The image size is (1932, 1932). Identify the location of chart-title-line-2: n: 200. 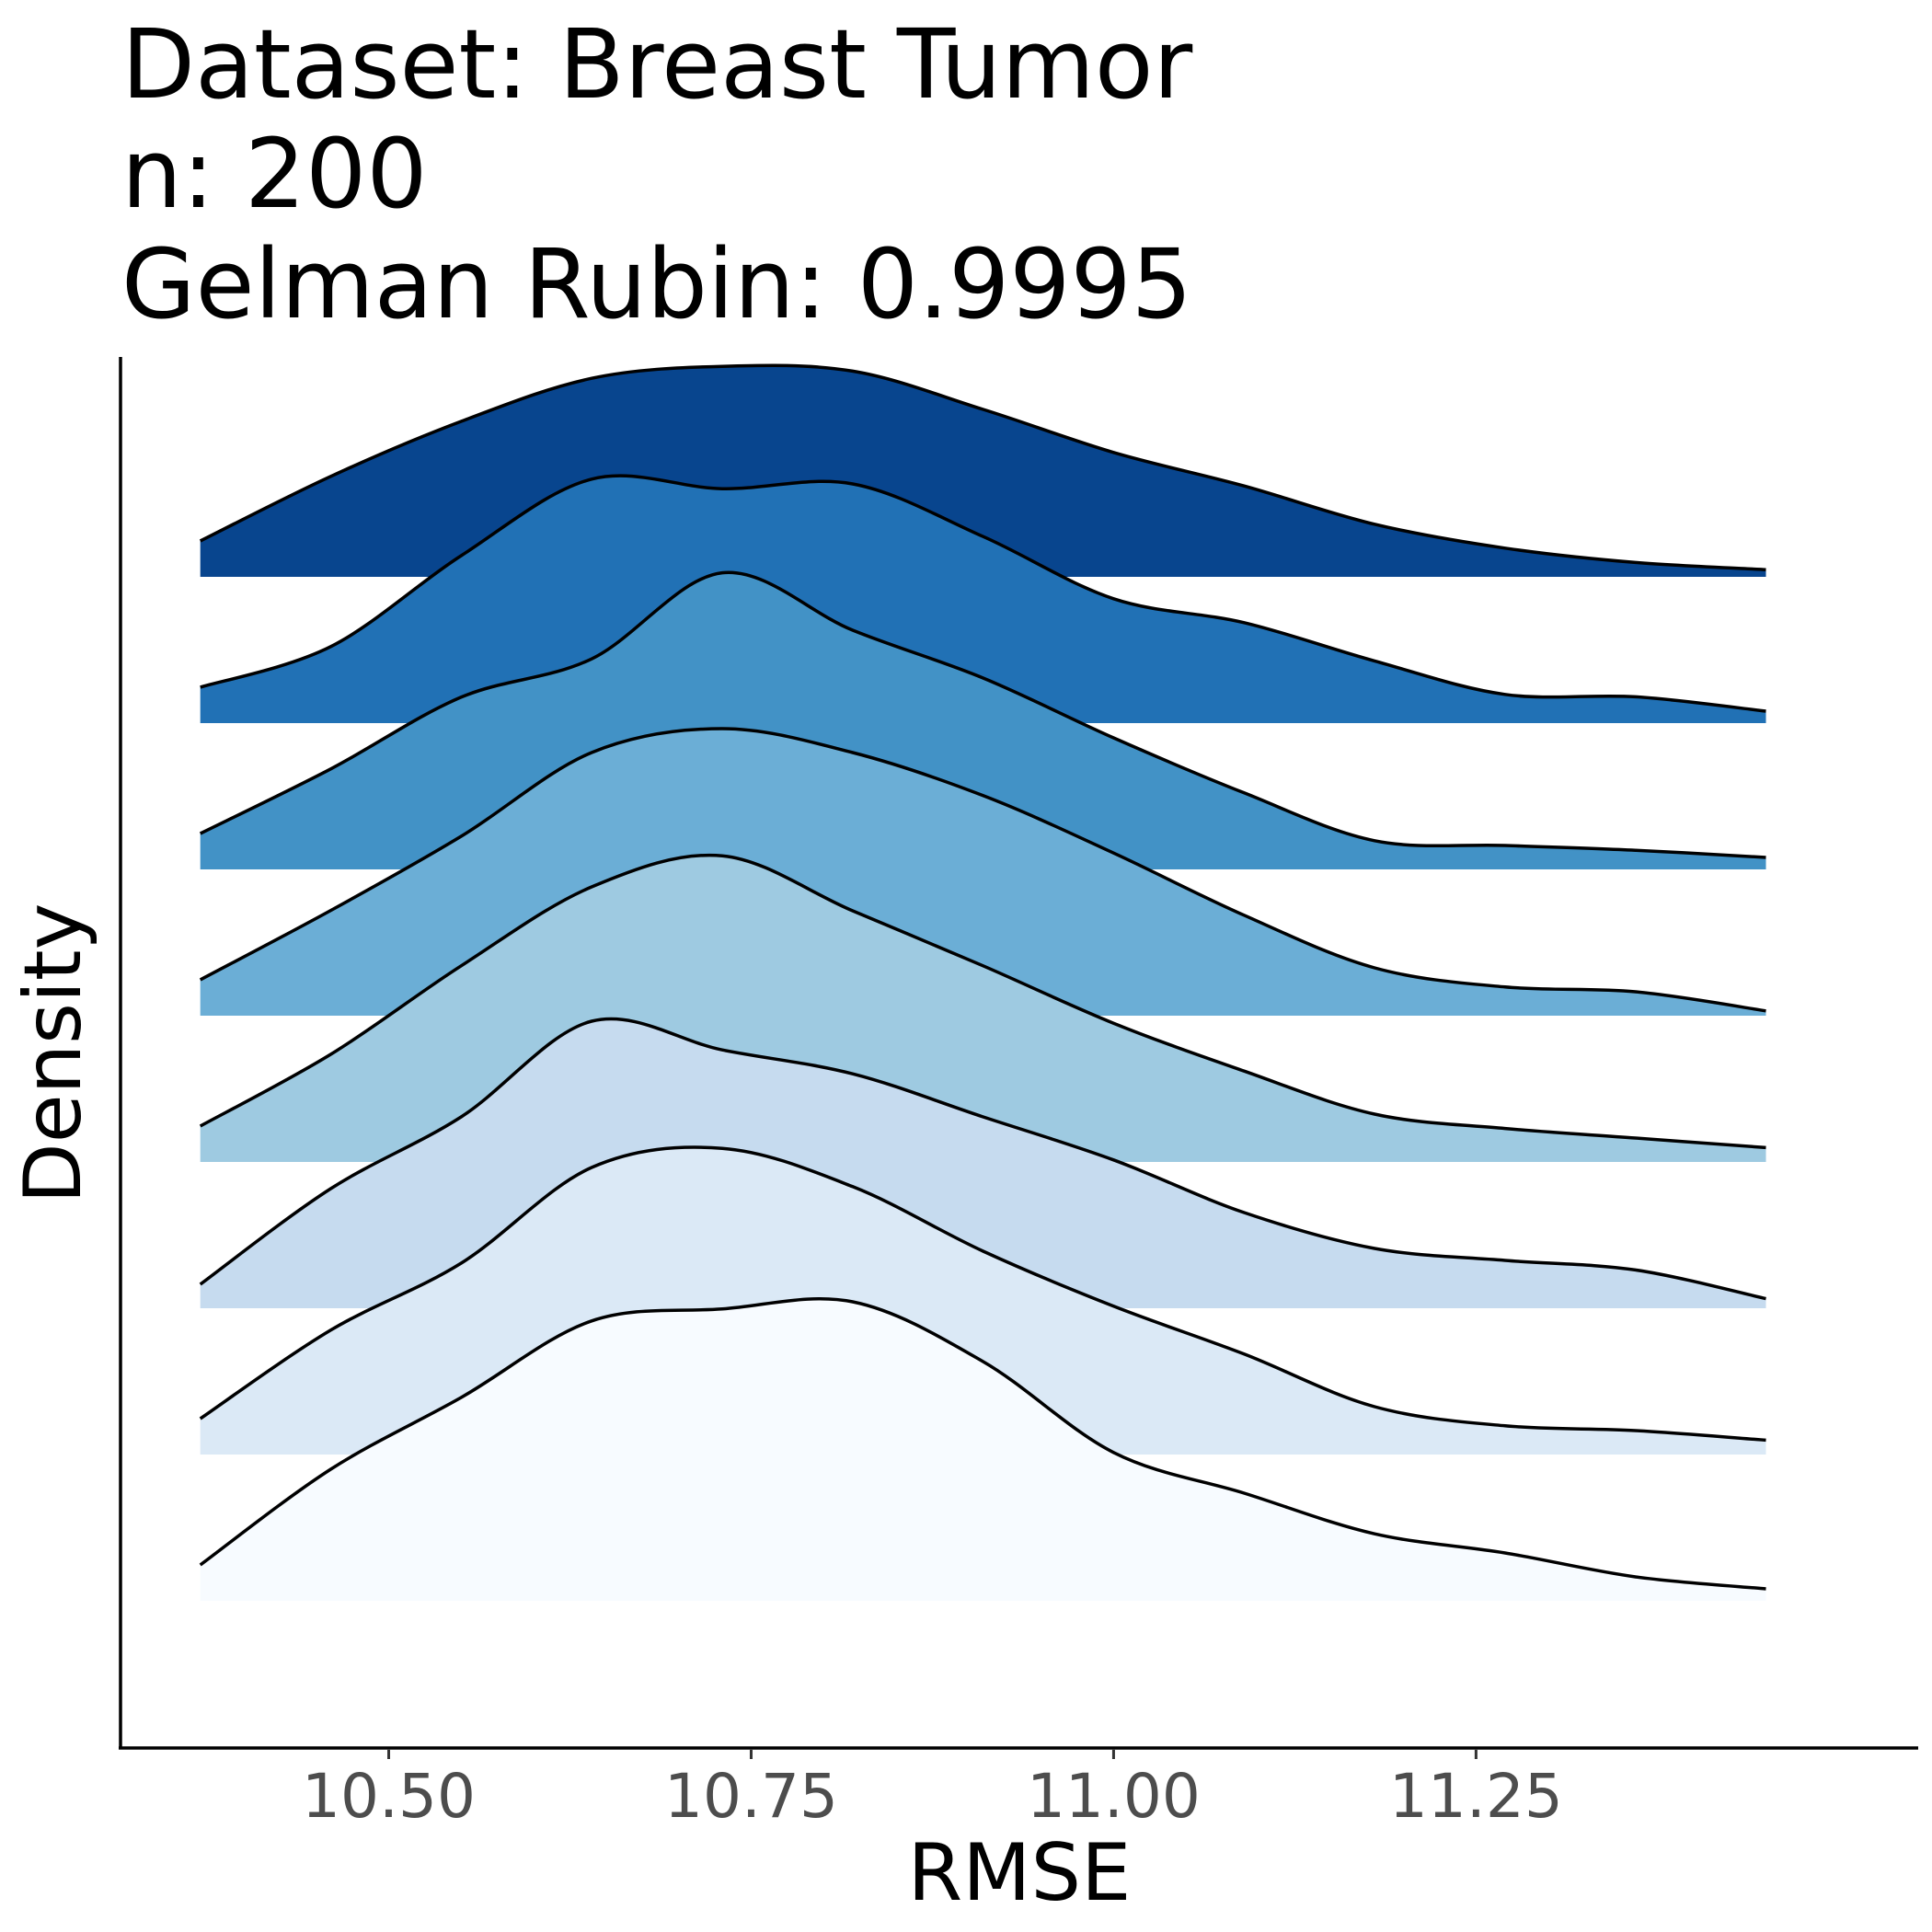
(274, 174).